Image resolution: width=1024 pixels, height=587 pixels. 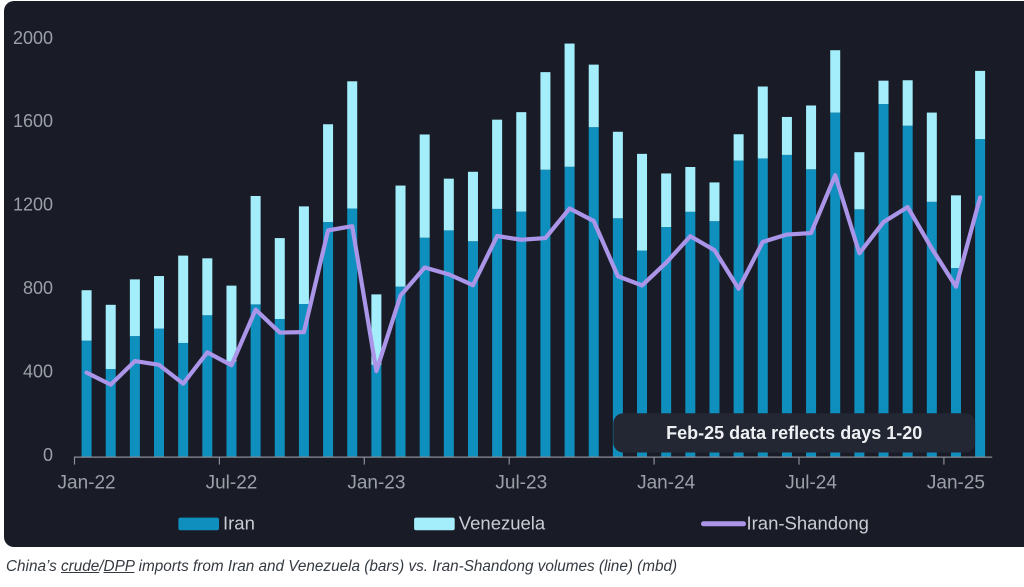 What do you see at coordinates (376, 483) in the screenshot?
I see `svg-text: Jan-23` at bounding box center [376, 483].